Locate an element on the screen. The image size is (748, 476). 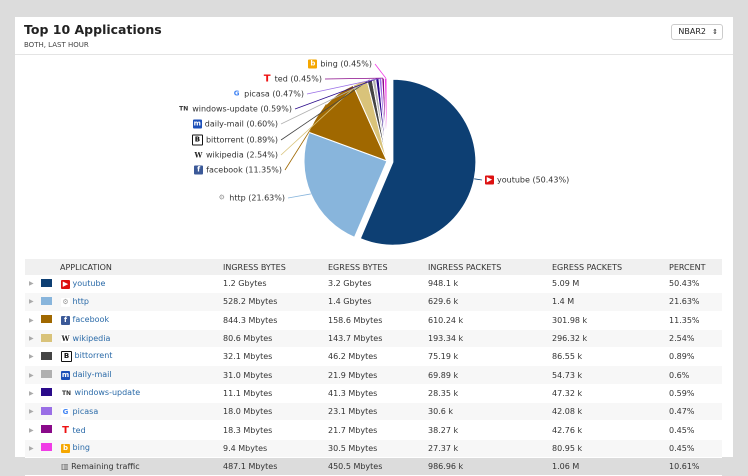
cell-ingress_packets: 27.37 k is located at coordinates (489, 448).